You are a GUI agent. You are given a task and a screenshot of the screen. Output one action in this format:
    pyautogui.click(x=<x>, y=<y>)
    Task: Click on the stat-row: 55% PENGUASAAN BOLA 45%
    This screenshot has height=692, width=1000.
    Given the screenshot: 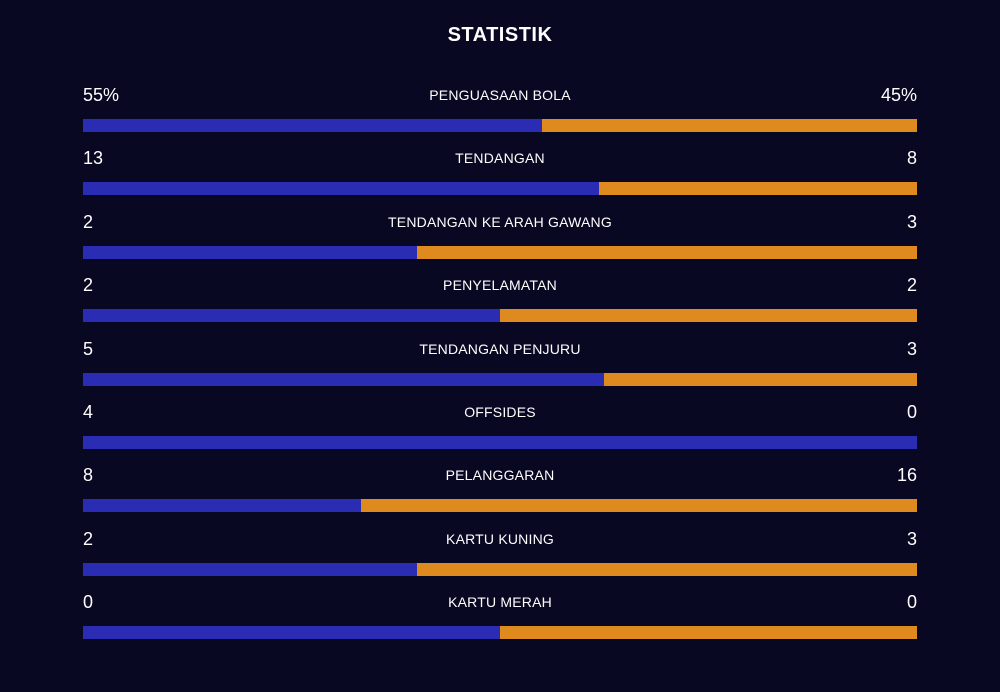 What is the action you would take?
    pyautogui.click(x=500, y=108)
    